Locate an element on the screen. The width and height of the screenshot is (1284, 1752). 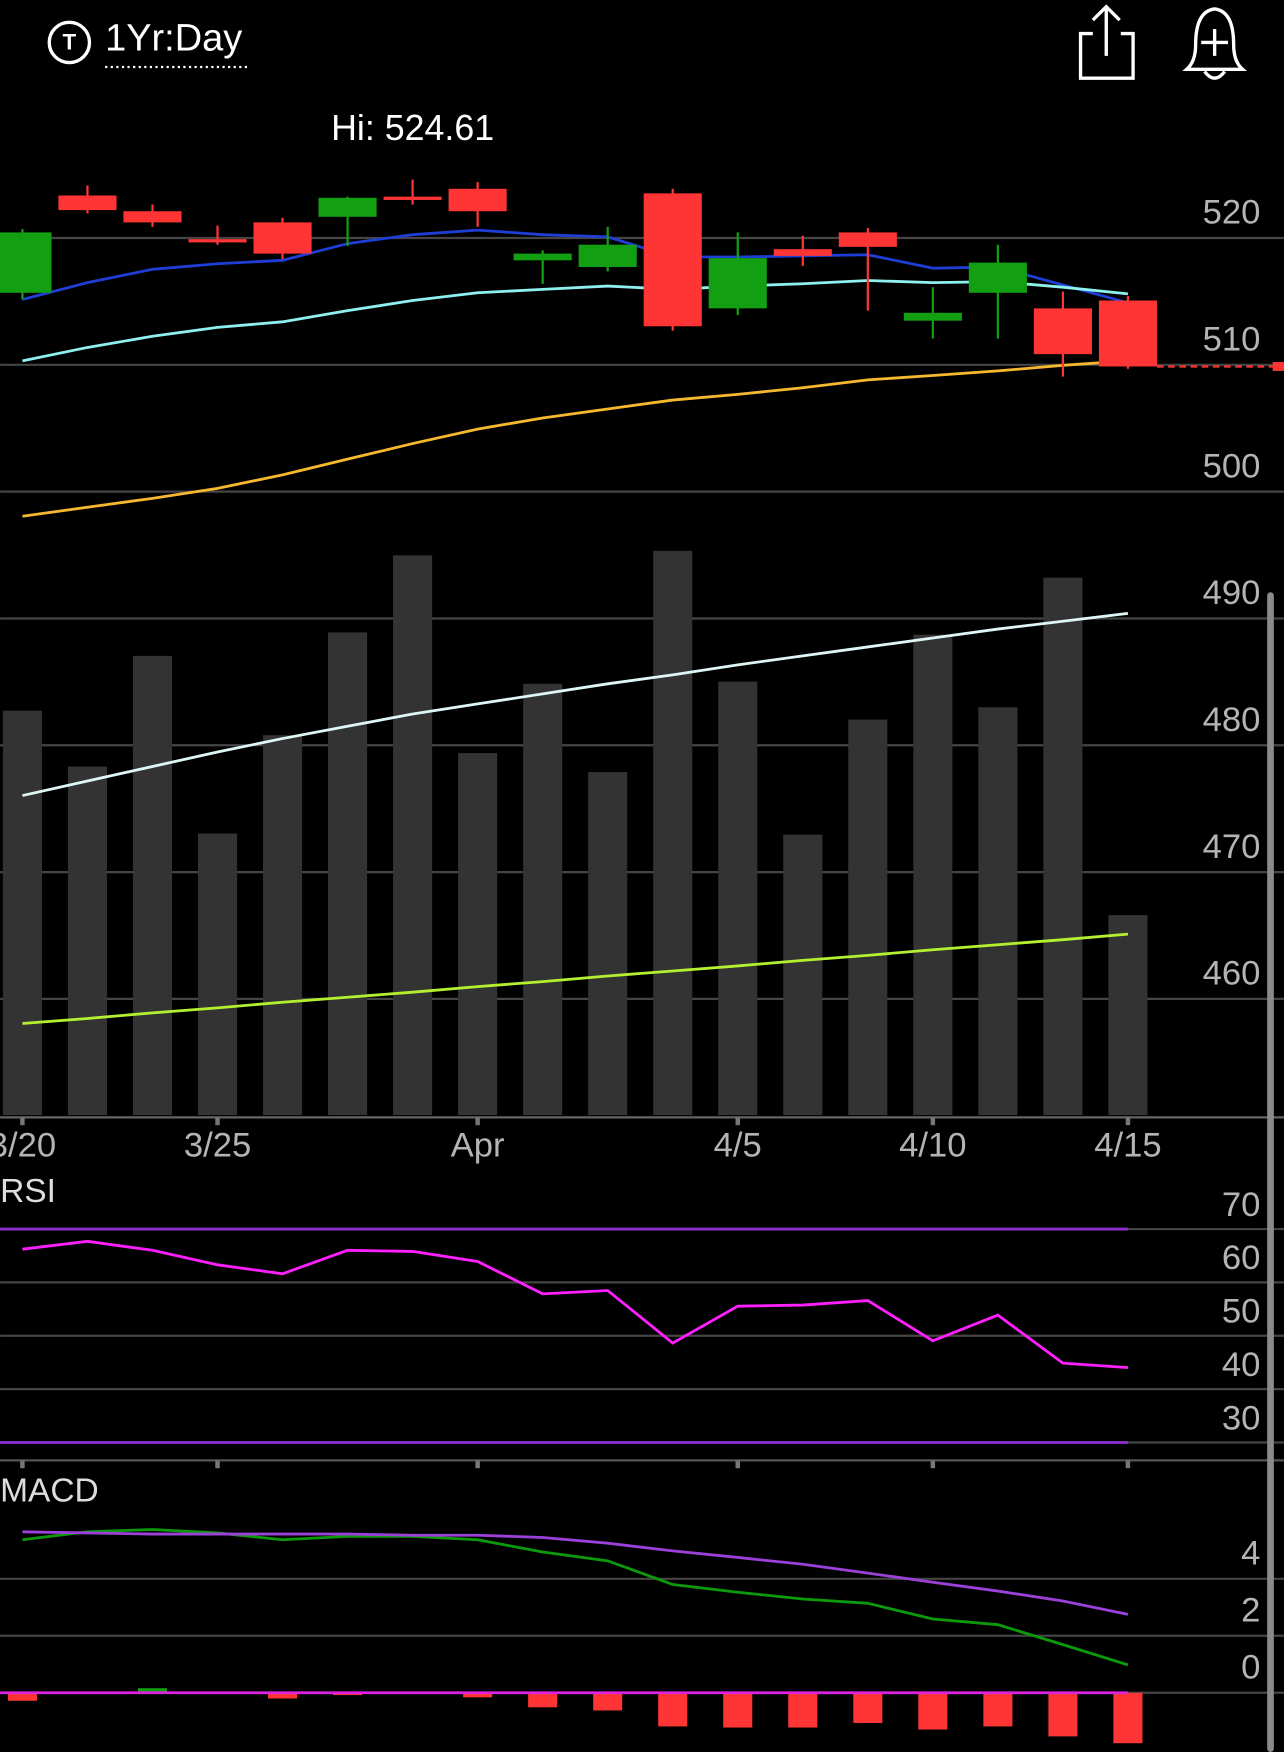
y-tick-label: 30 is located at coordinates (1241, 1418).